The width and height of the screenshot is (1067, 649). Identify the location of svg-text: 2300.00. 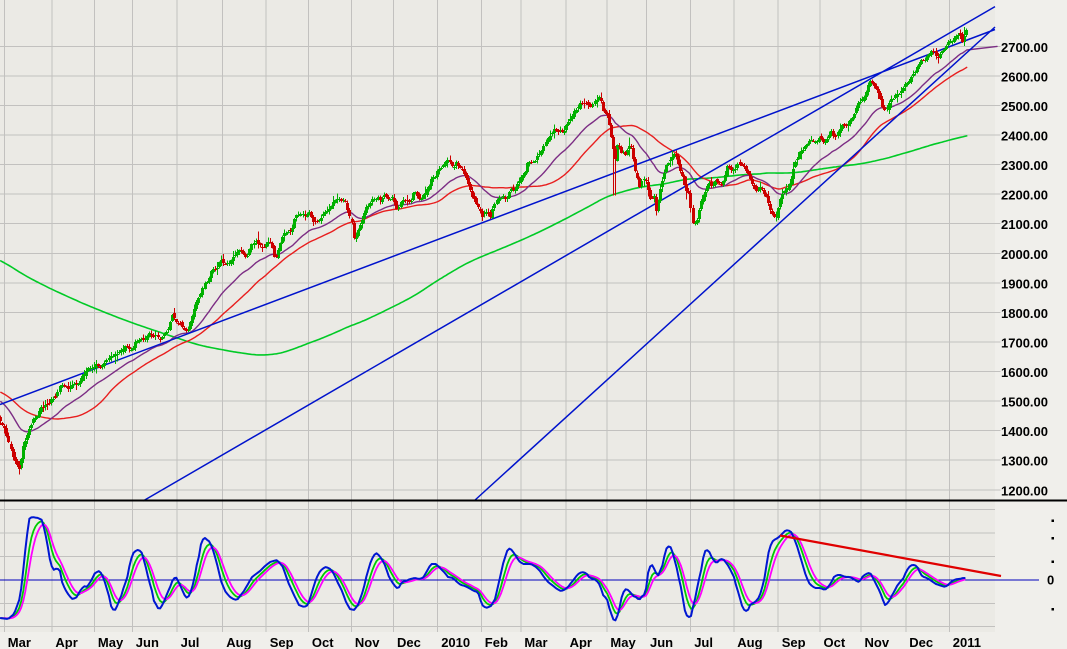
(1024, 165).